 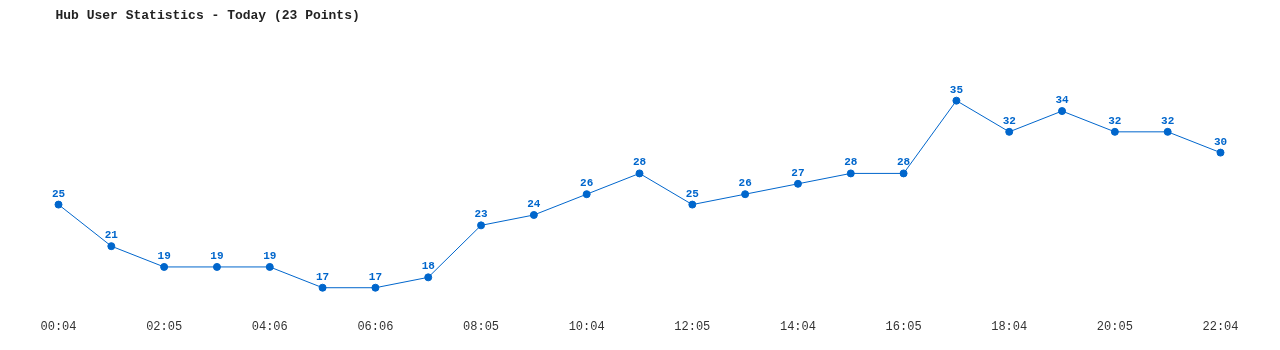 I want to click on data-label: 35, so click(x=956, y=89).